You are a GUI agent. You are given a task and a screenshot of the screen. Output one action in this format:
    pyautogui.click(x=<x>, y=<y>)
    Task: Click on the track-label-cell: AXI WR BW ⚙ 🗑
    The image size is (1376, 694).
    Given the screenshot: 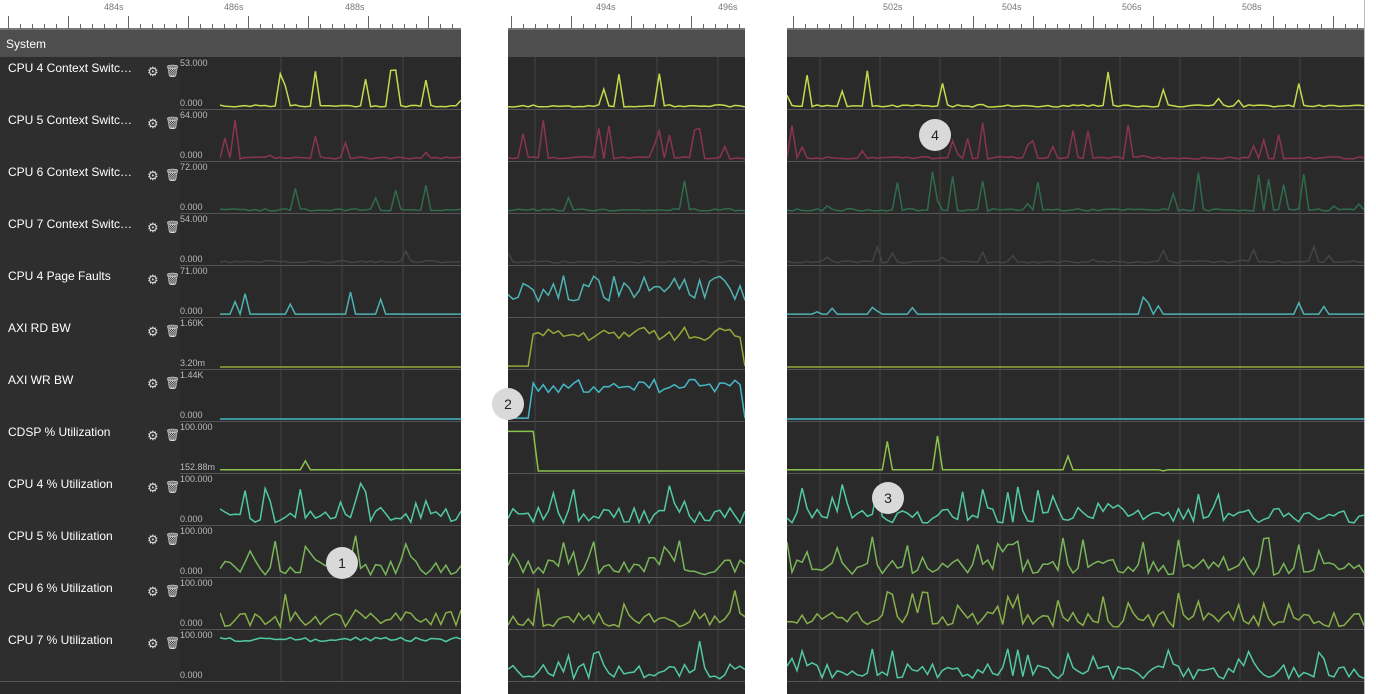 What is the action you would take?
    pyautogui.click(x=90, y=395)
    